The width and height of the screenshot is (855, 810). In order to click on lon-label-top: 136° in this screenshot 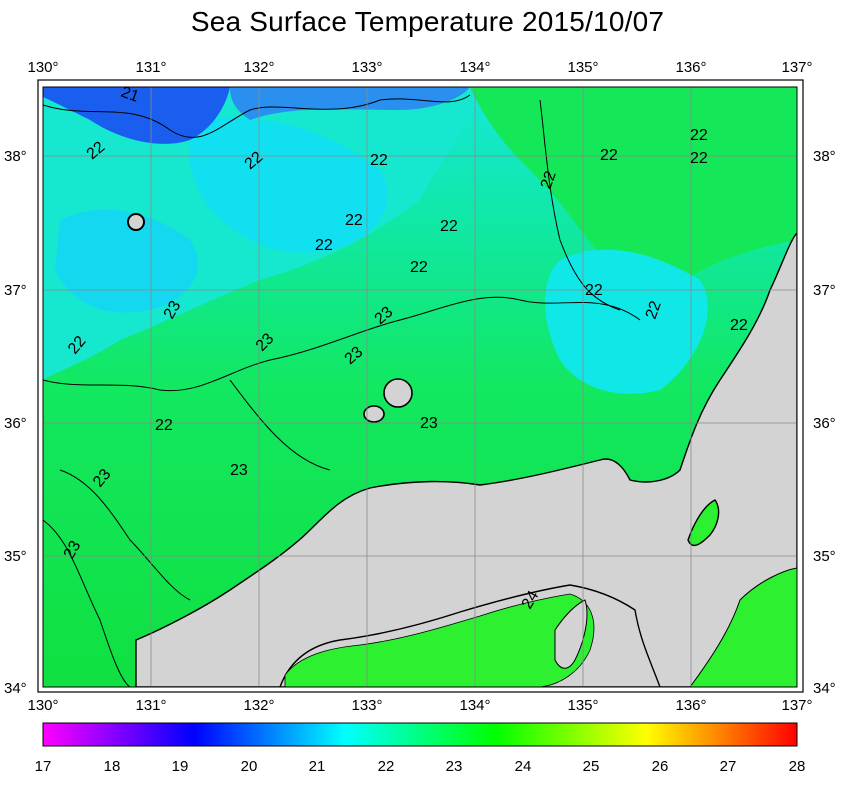, I will do `click(691, 67)`.